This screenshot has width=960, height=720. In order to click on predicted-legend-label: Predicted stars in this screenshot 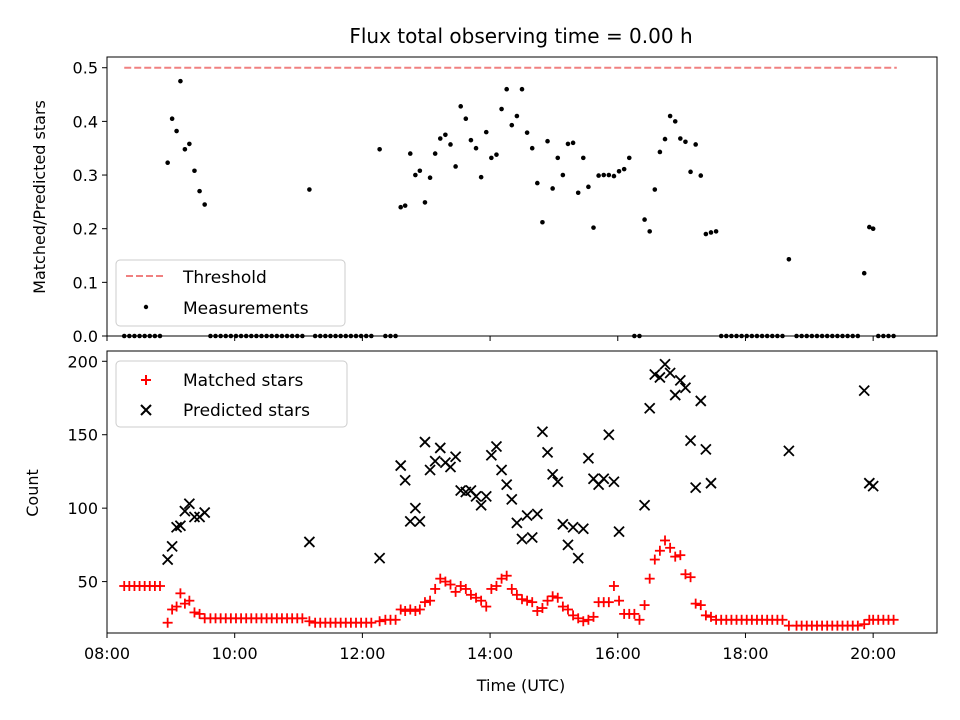, I will do `click(246, 411)`.